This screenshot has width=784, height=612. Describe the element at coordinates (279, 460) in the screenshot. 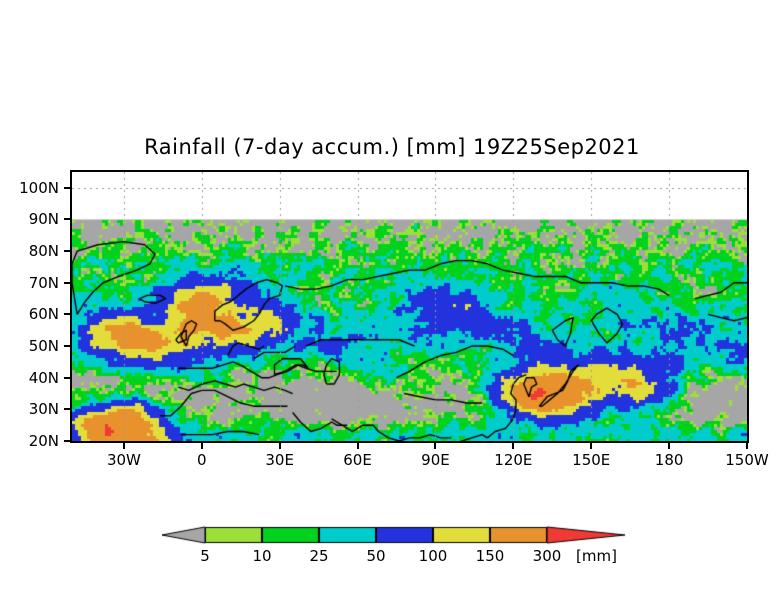

I see `longitude-tick-label: 30E` at that location.